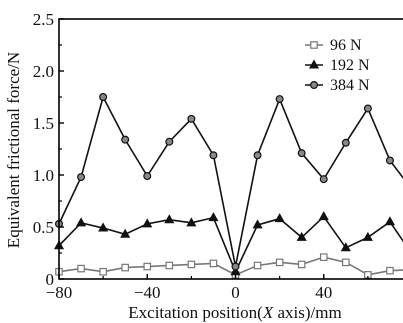 The height and width of the screenshot is (323, 403). What do you see at coordinates (346, 45) in the screenshot?
I see `legend-label: 96 N` at bounding box center [346, 45].